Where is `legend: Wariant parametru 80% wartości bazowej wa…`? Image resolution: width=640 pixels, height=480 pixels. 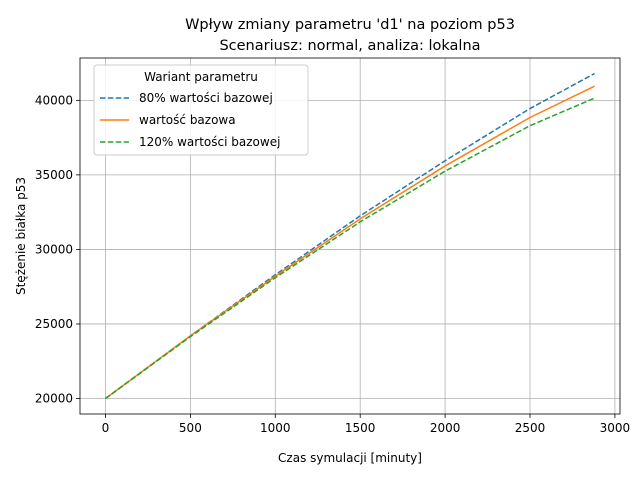 legend: Wariant parametru 80% wartości bazowej wa… is located at coordinates (201, 110).